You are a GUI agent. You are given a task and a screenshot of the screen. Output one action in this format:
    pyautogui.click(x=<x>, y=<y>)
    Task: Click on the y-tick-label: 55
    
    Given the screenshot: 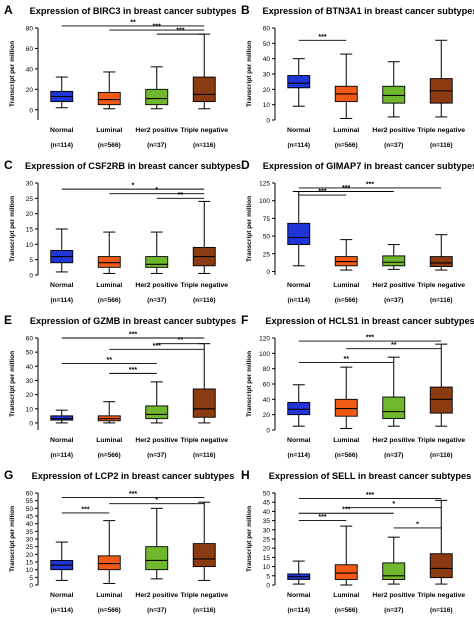 What is the action you would take?
    pyautogui.click(x=30, y=501)
    